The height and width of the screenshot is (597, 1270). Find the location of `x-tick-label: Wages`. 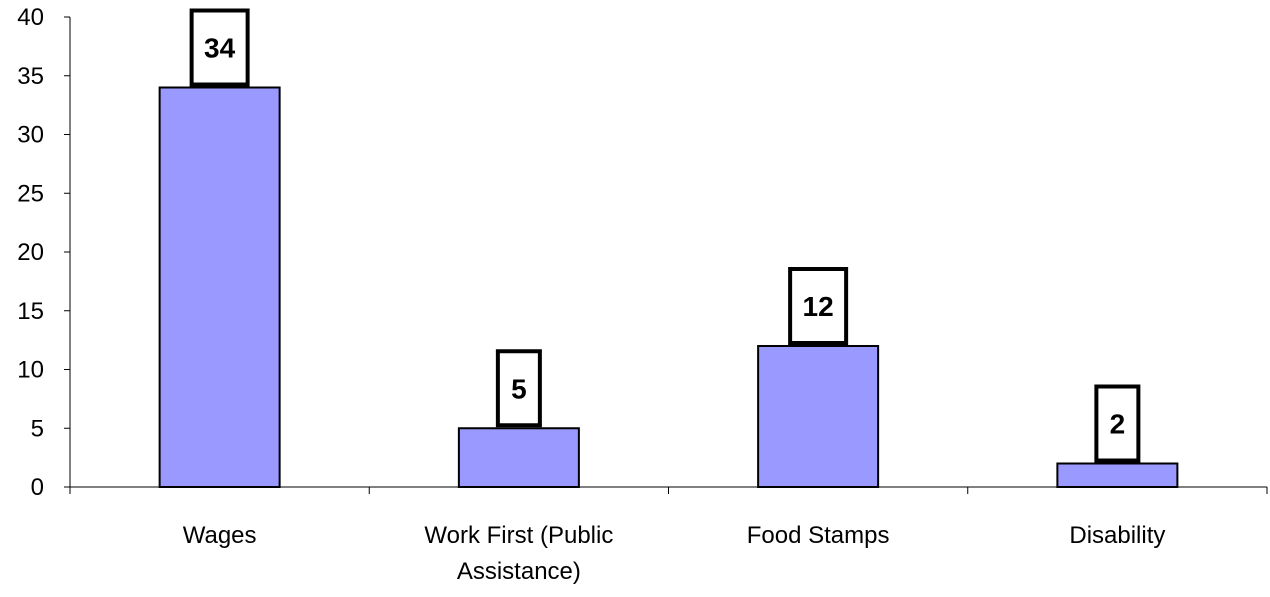

x-tick-label: Wages is located at coordinates (220, 535).